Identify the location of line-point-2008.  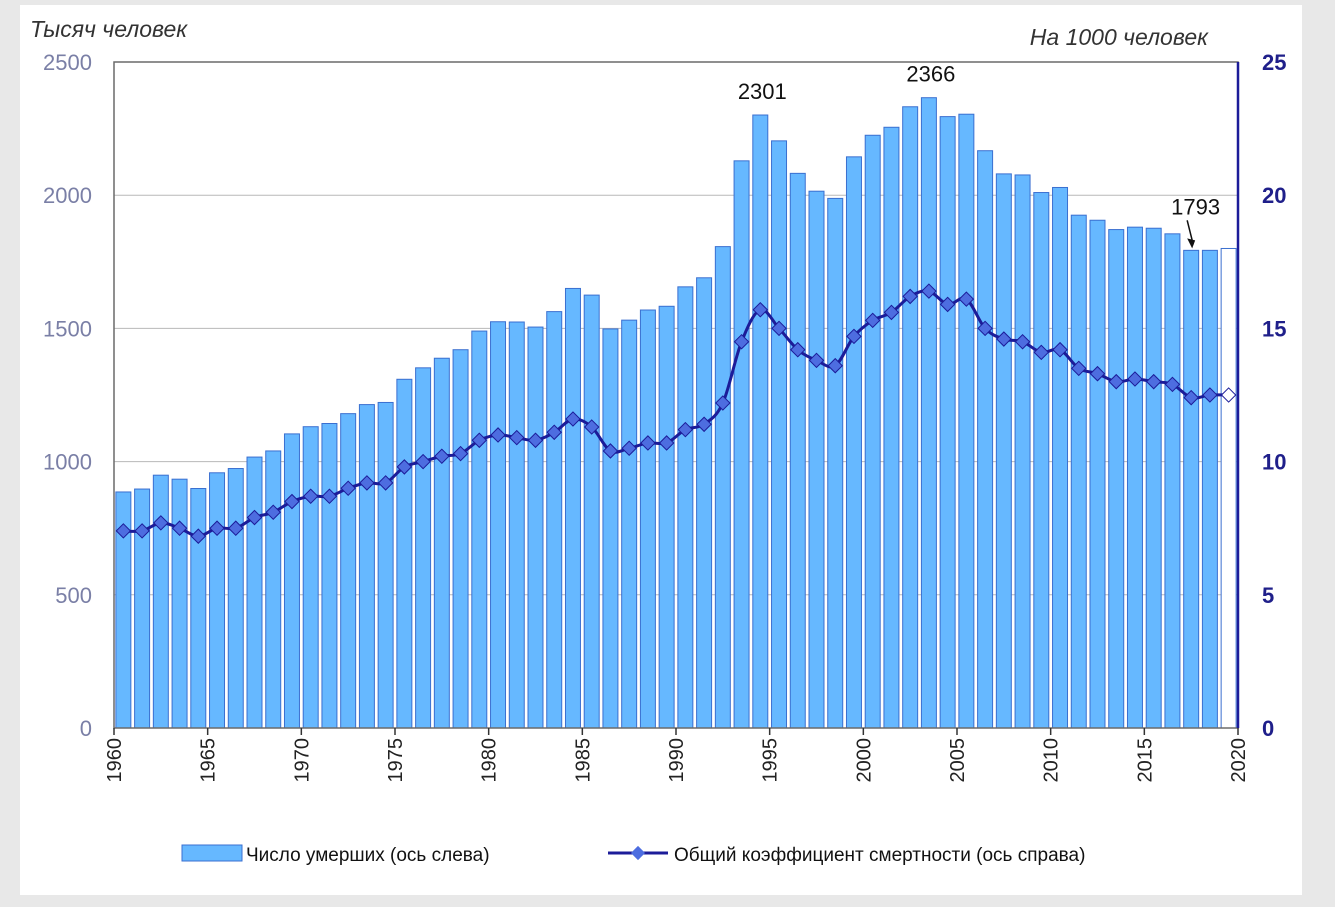
(1022, 341).